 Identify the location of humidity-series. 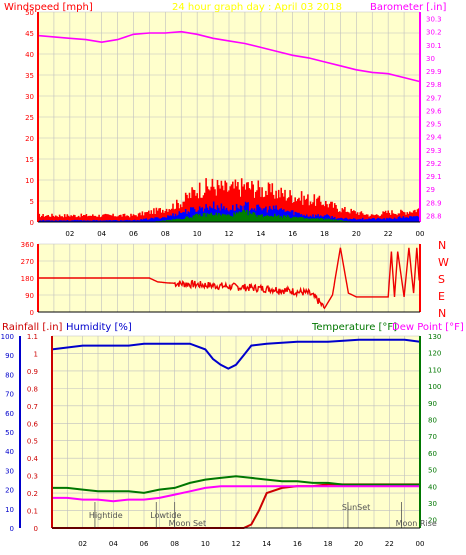
(236, 354).